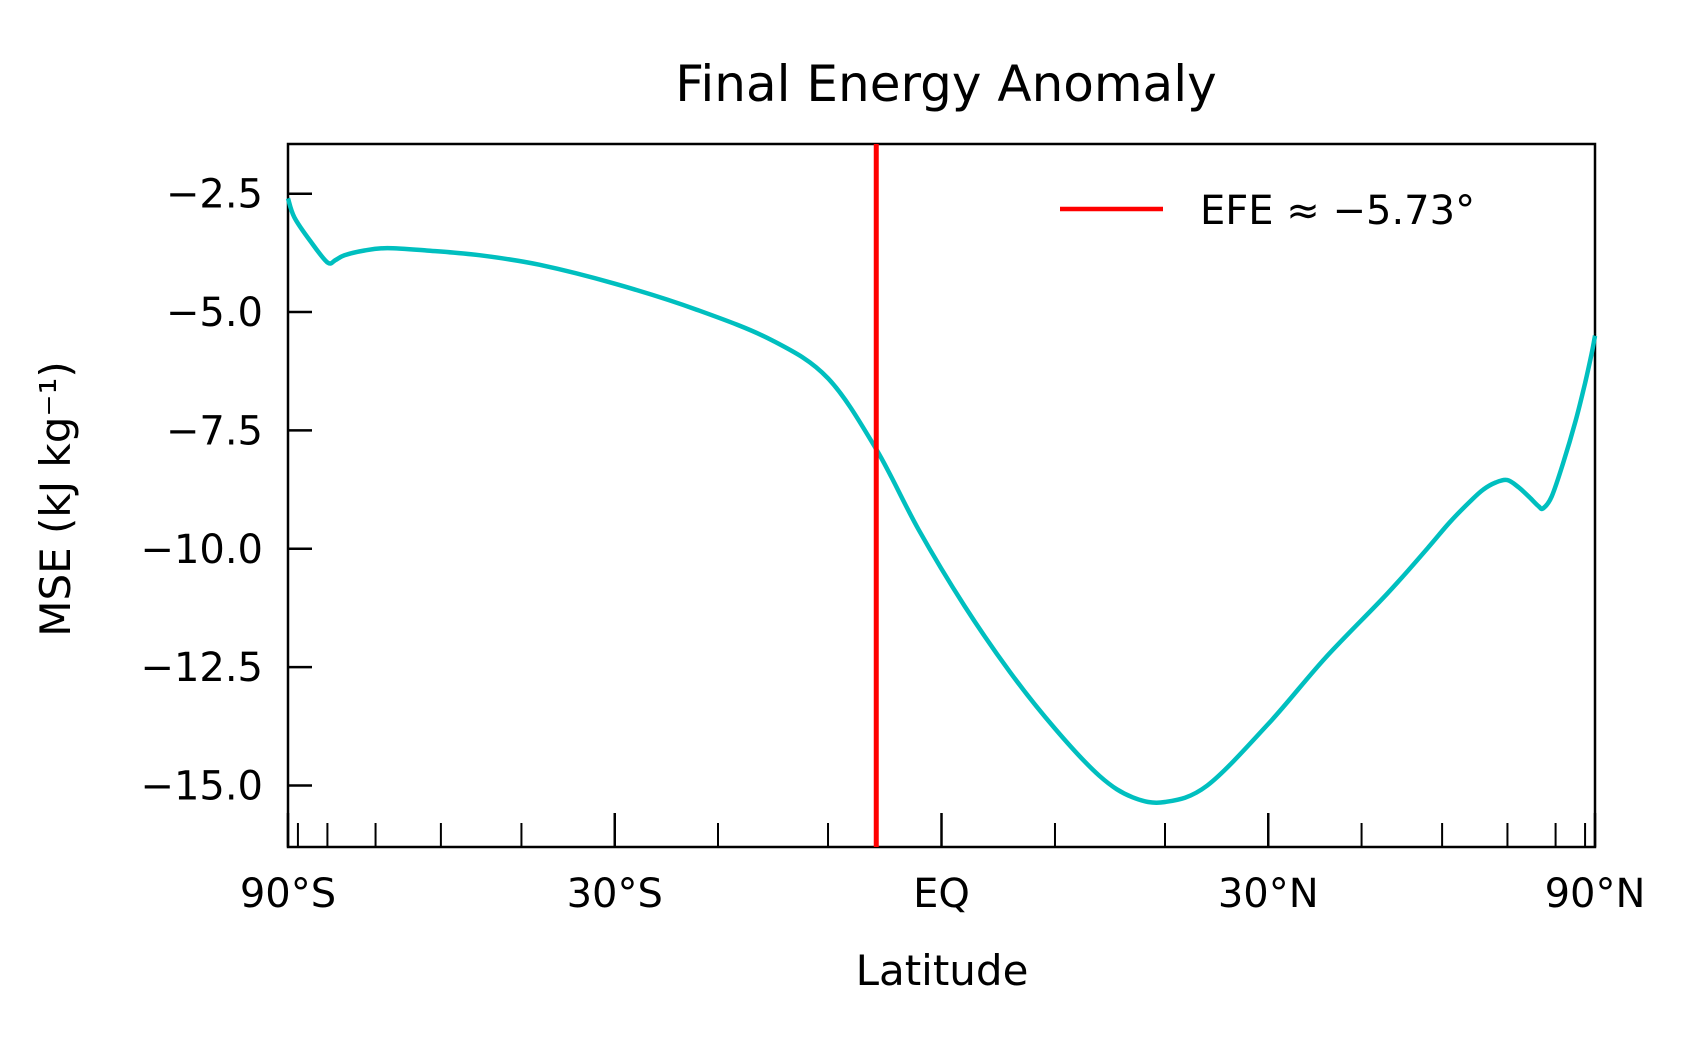  What do you see at coordinates (201, 786) in the screenshot?
I see `y-tick-label: −15.0` at bounding box center [201, 786].